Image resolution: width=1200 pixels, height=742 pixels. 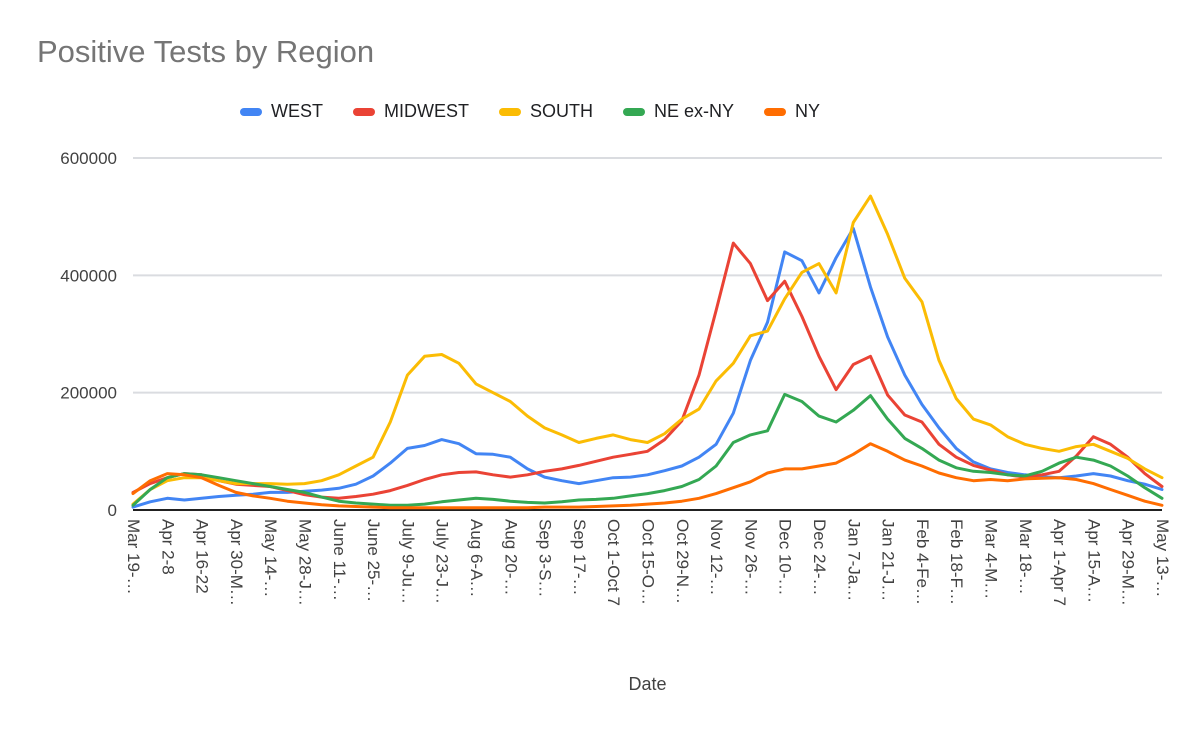 I want to click on legend-item-ny: NY, so click(x=792, y=111).